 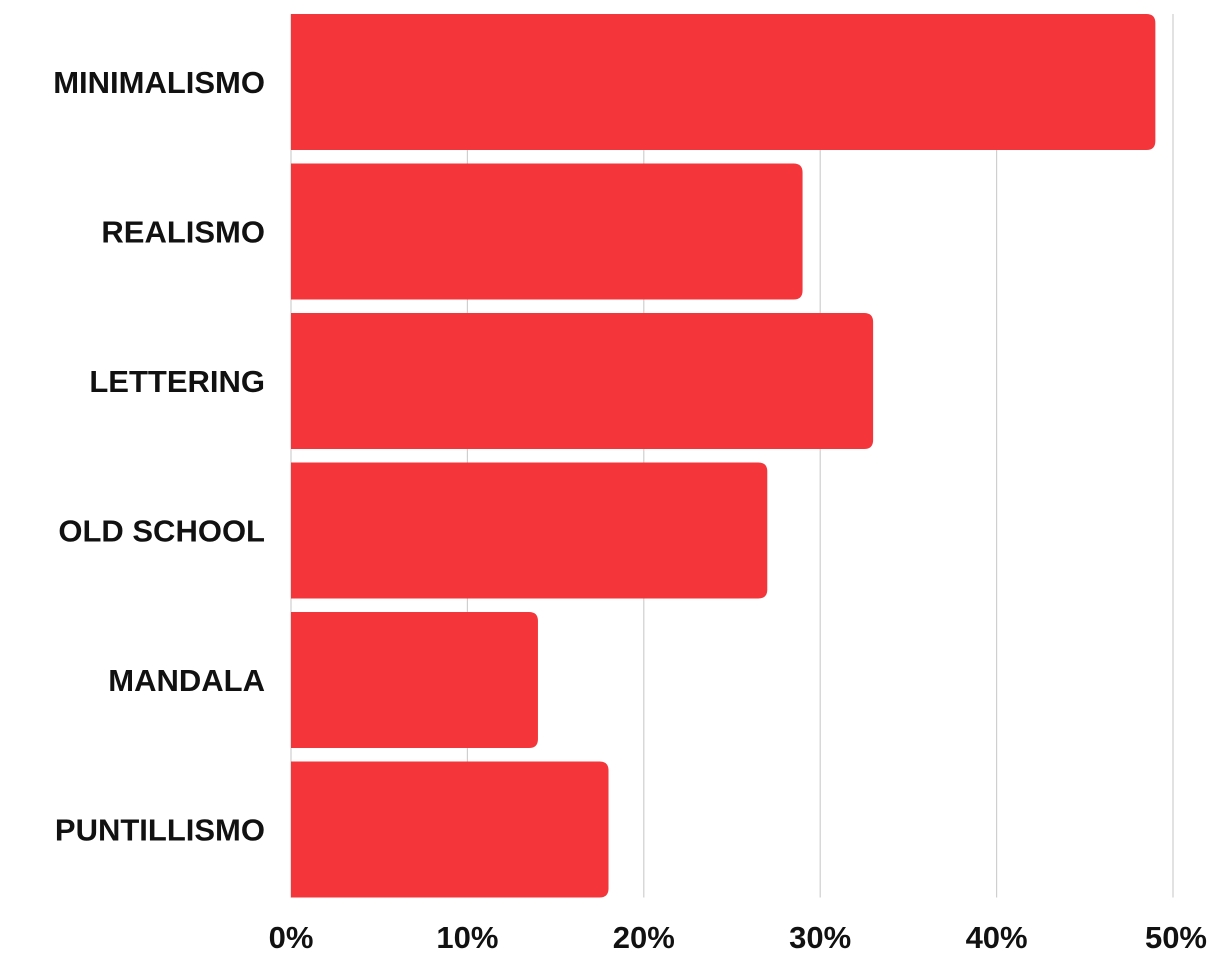 I want to click on x-tick-label-10: 10%, so click(x=467, y=937).